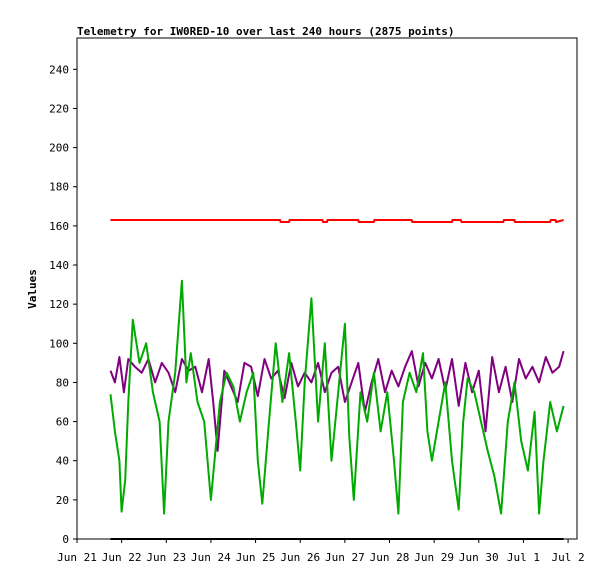 This screenshot has width=615, height=579. Describe the element at coordinates (523, 557) in the screenshot. I see `x-tick-label: Jul 1` at that location.